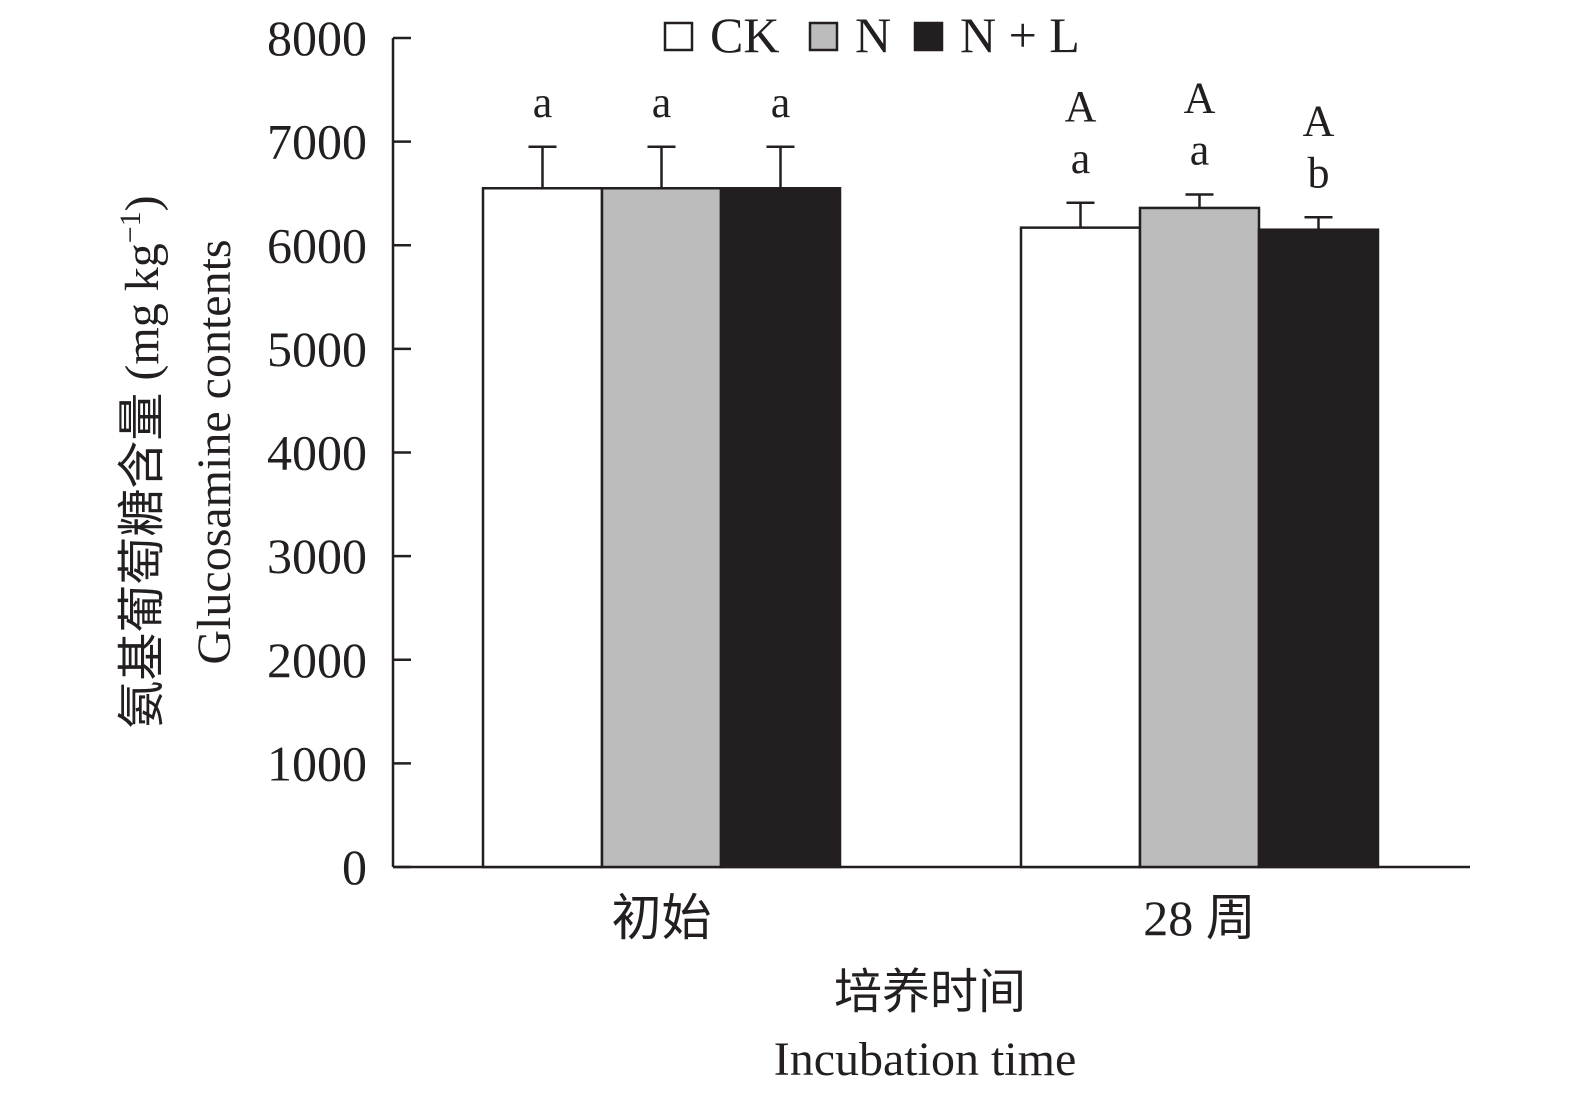 This screenshot has height=1102, width=1575. I want to click on legend-label: N + L, so click(1020, 35).